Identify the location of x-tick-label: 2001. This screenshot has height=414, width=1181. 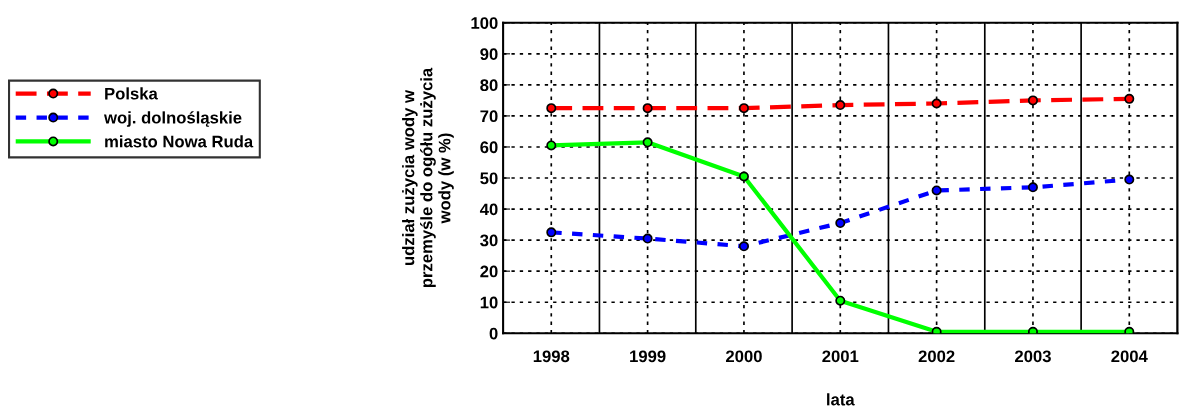
(840, 356).